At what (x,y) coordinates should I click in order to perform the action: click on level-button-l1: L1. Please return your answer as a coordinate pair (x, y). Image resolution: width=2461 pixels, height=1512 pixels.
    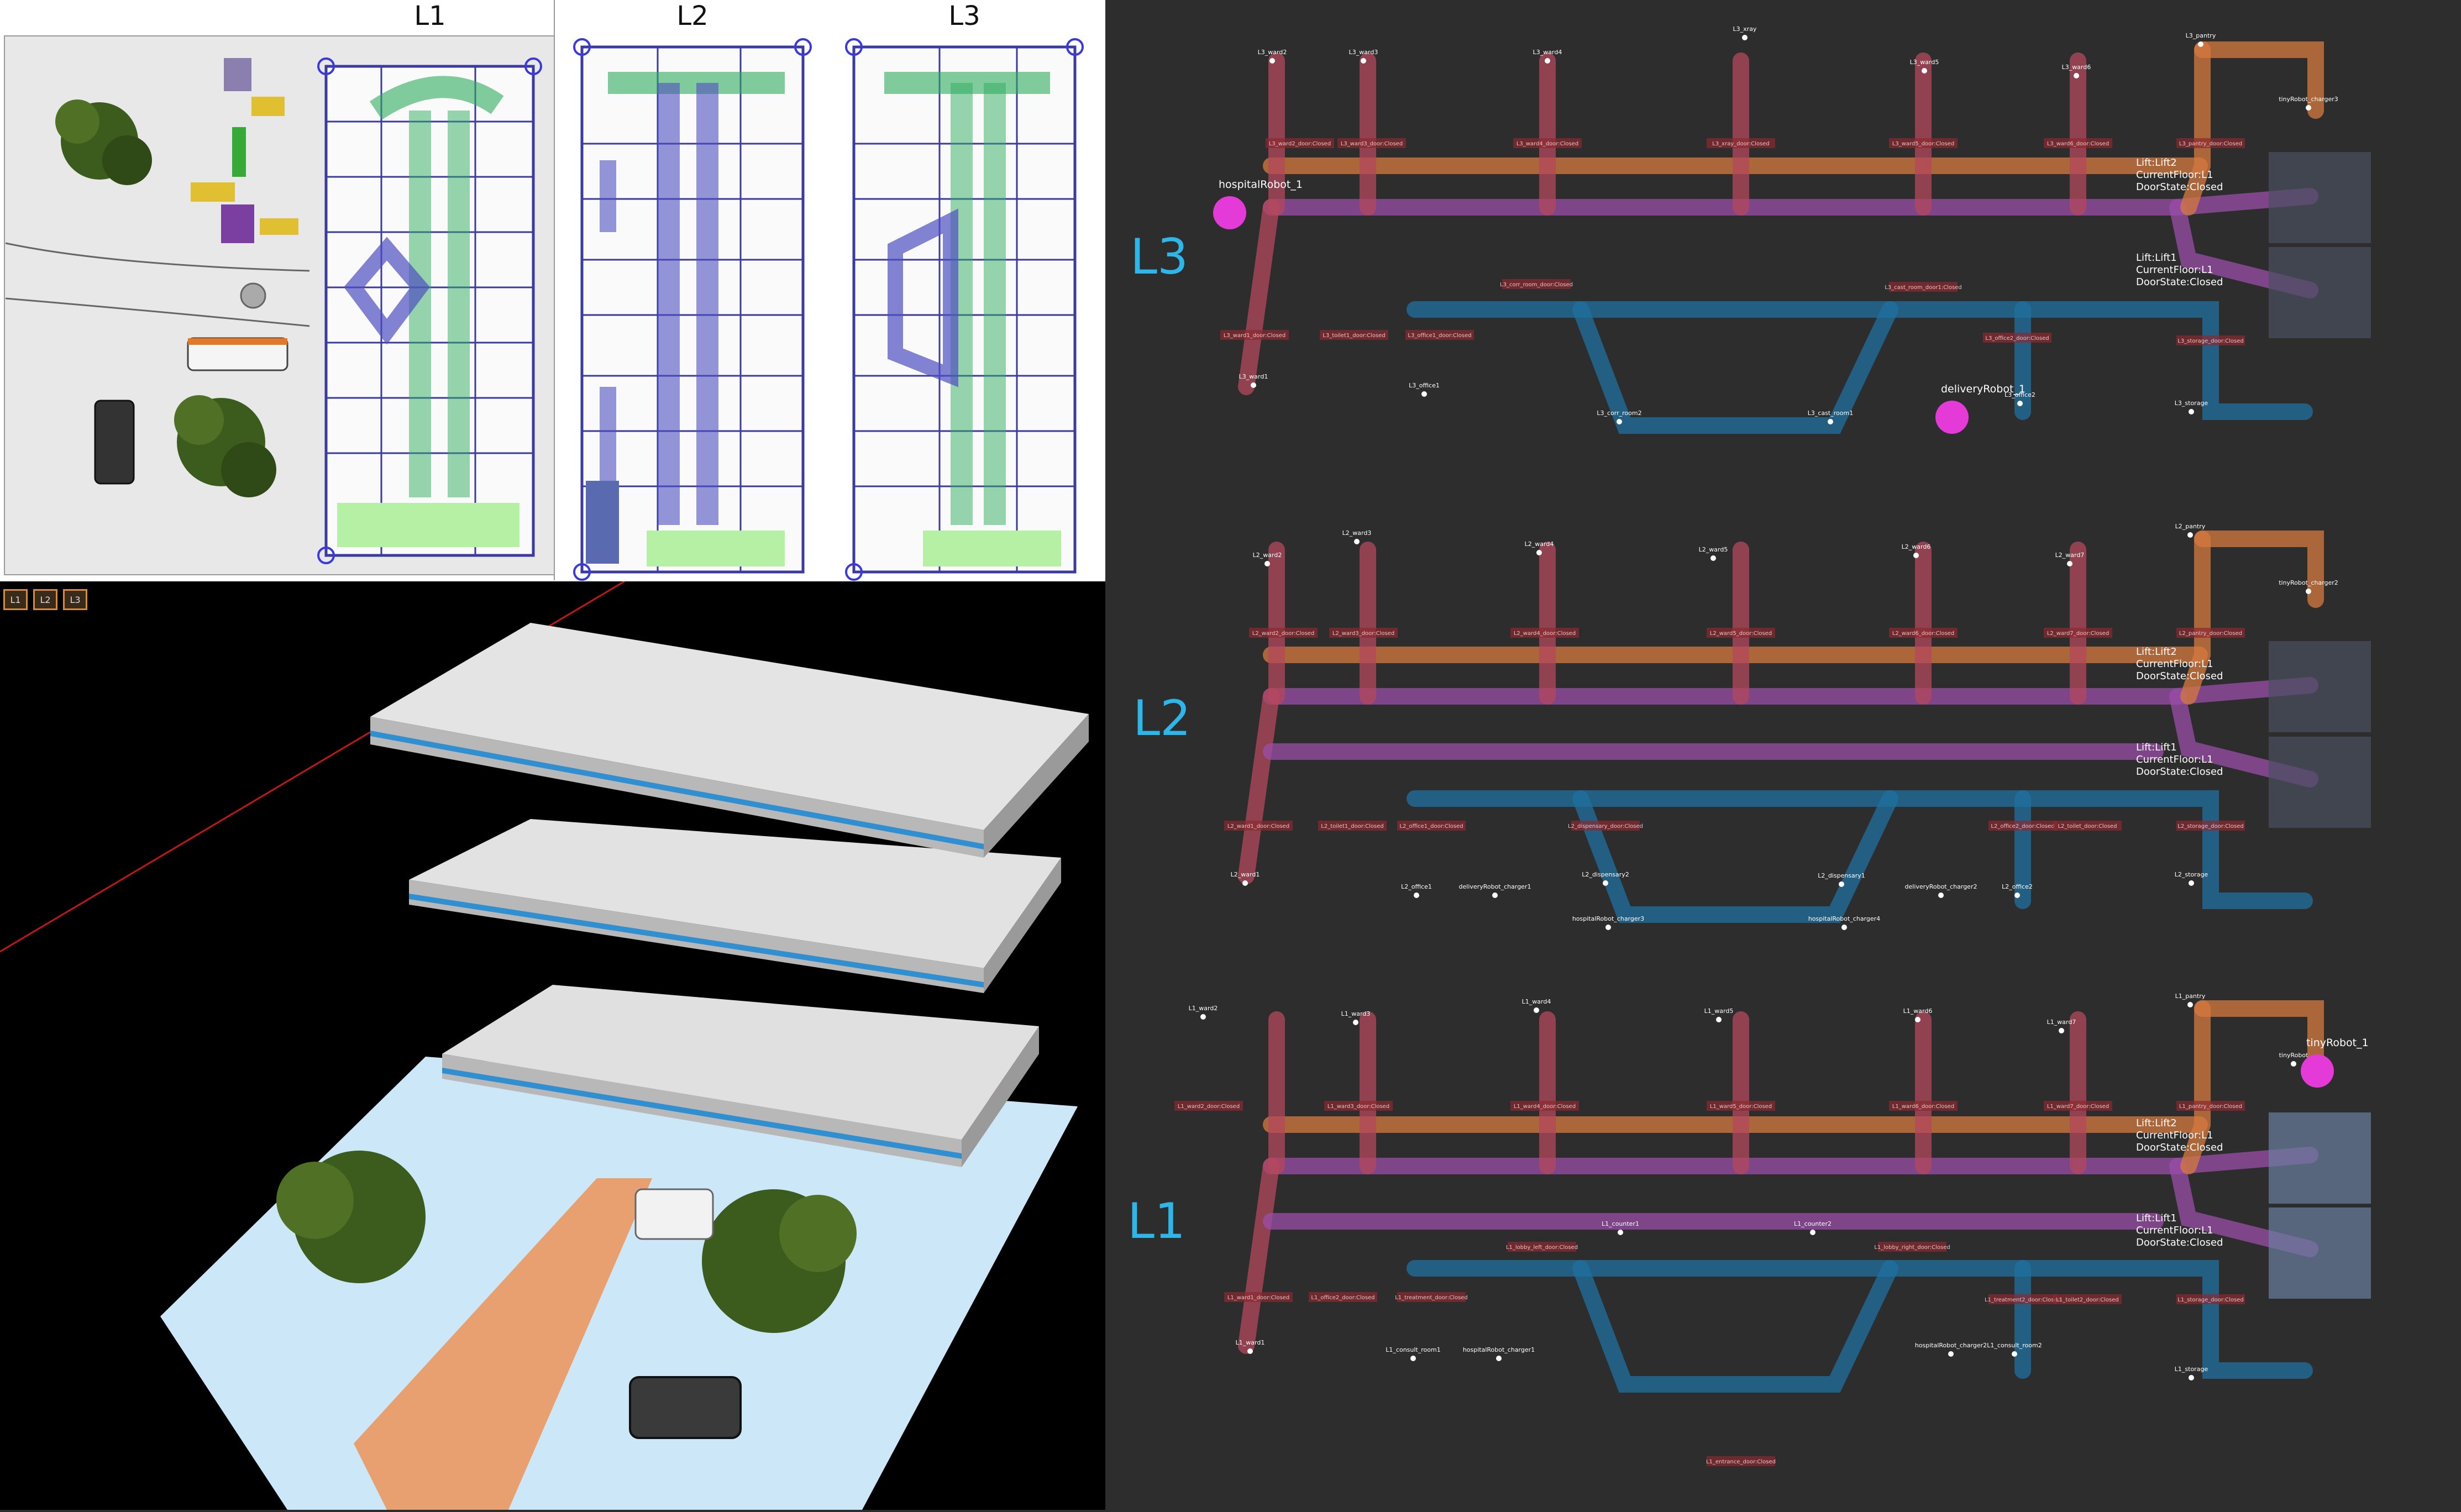
    Looking at the image, I should click on (15, 600).